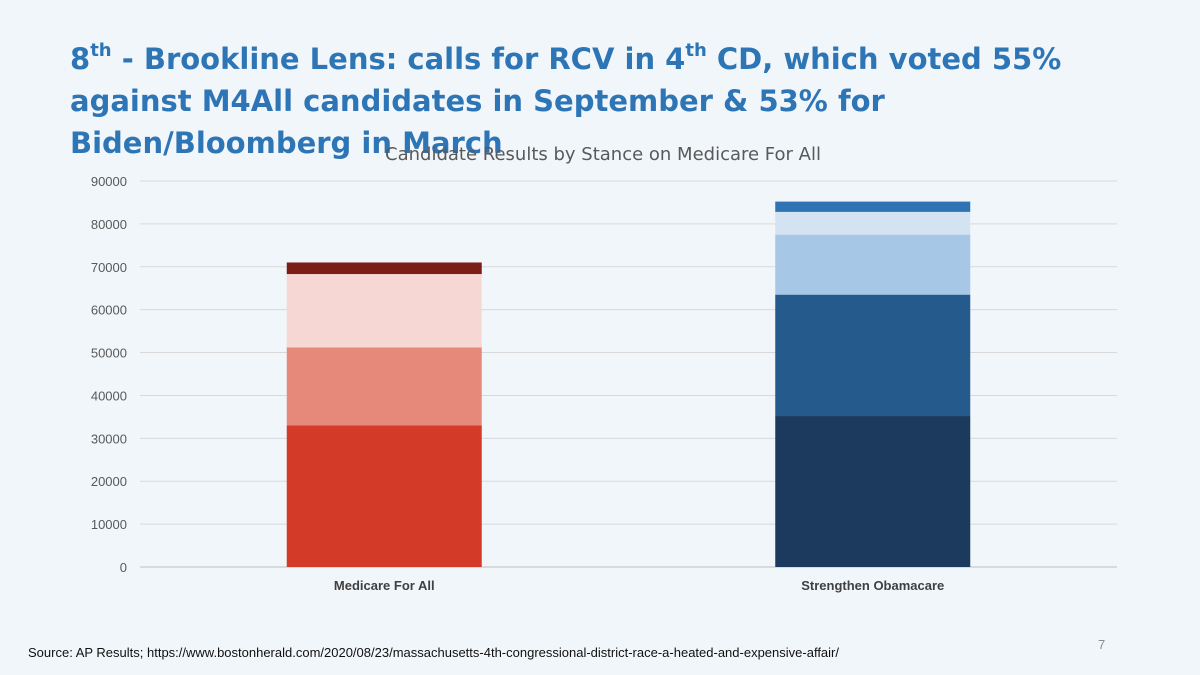  I want to click on x-category-label: Strengthen Obamacare, so click(872, 585).